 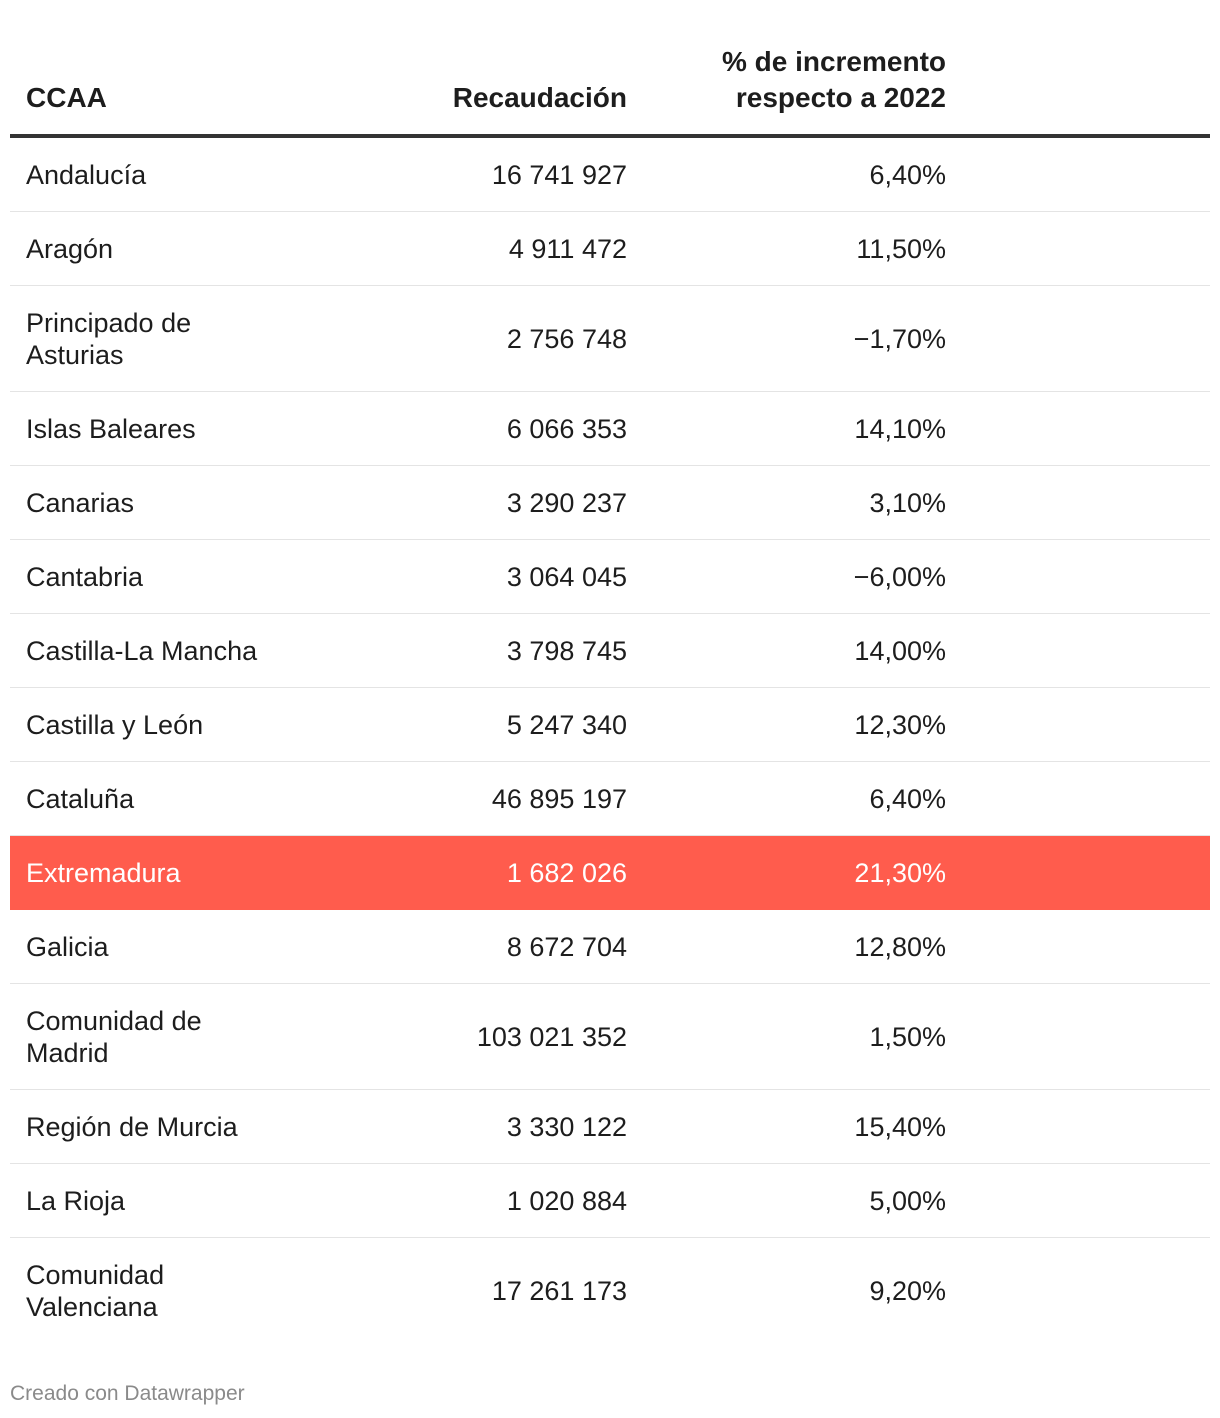 I want to click on cell-ccaa: Región de Murcia, so click(x=132, y=1126).